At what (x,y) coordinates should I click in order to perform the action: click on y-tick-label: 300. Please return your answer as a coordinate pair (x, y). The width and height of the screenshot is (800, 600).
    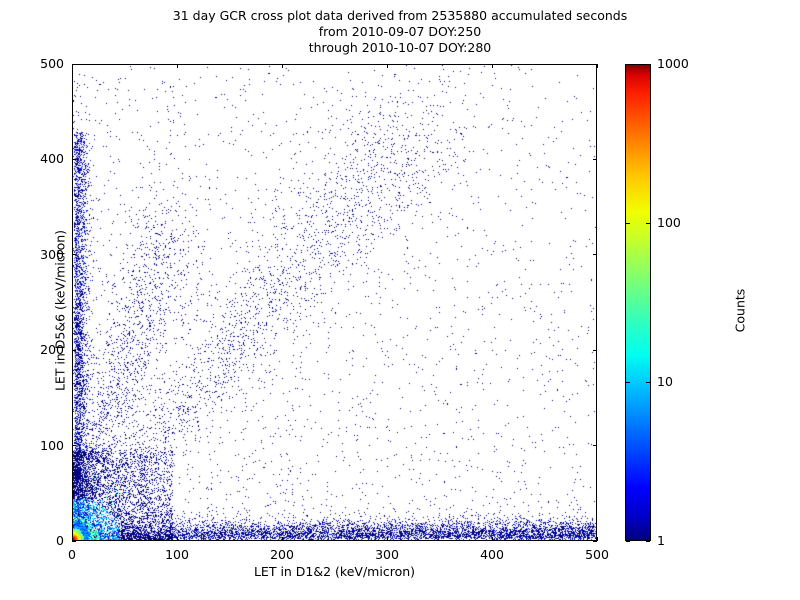
    Looking at the image, I should click on (52, 254).